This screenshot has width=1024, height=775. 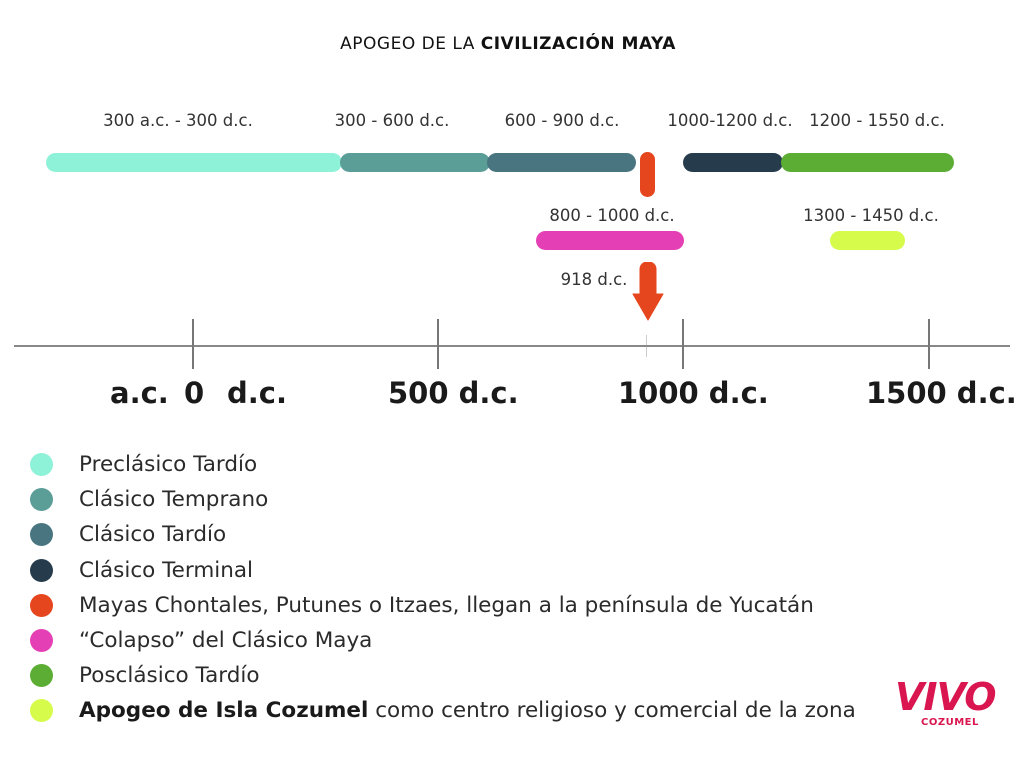 What do you see at coordinates (168, 465) in the screenshot?
I see `legend-label: Preclásico Tardío` at bounding box center [168, 465].